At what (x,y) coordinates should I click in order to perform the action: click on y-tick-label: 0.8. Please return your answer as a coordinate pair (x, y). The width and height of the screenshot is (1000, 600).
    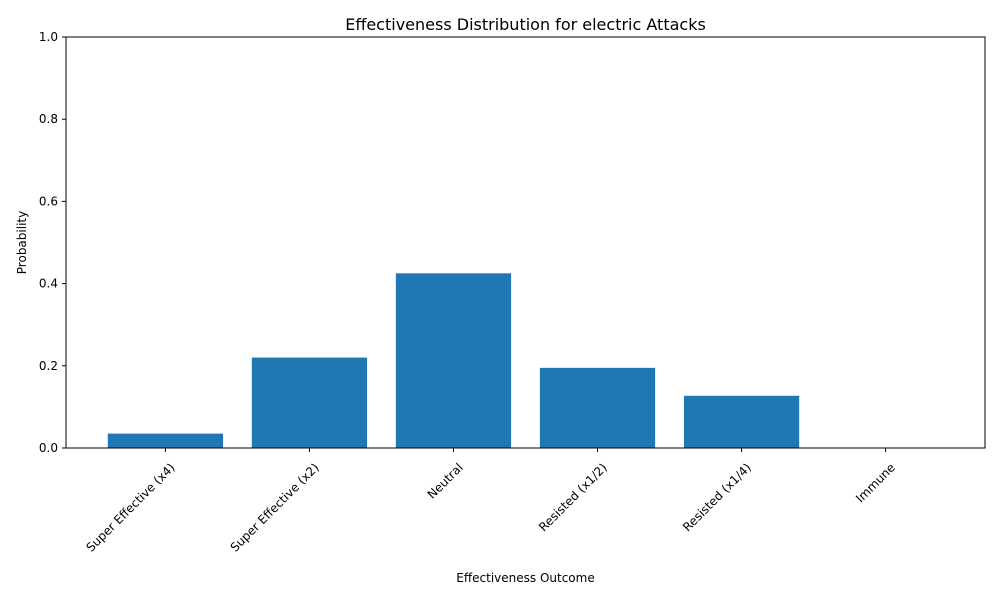
    Looking at the image, I should click on (48, 119).